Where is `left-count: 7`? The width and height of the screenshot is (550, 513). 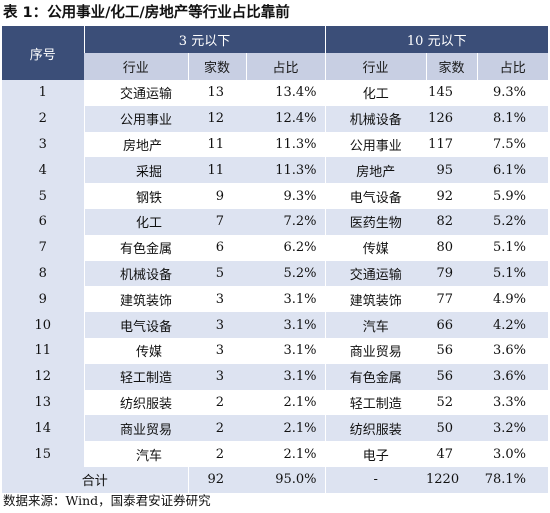
left-count: 7 is located at coordinates (217, 221).